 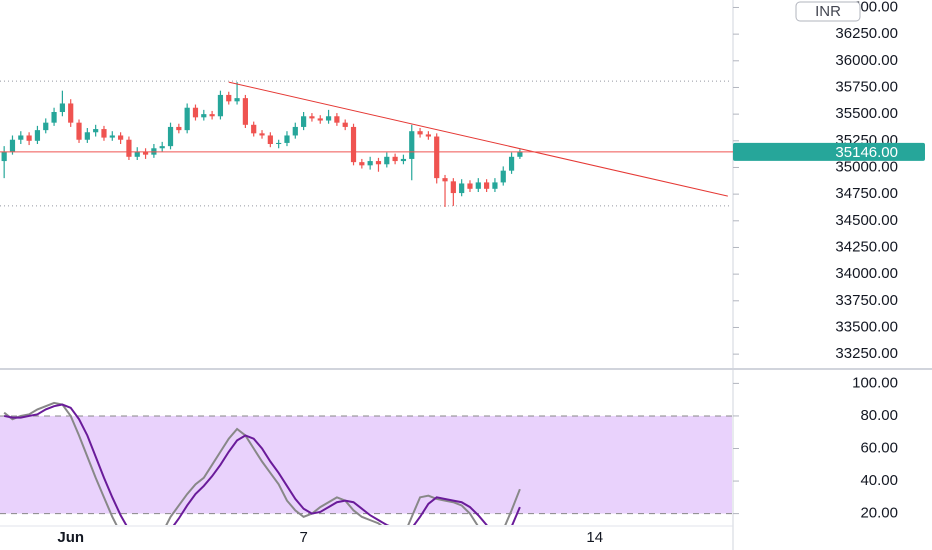 What do you see at coordinates (875, 382) in the screenshot?
I see `y-tick-label: 100.00` at bounding box center [875, 382].